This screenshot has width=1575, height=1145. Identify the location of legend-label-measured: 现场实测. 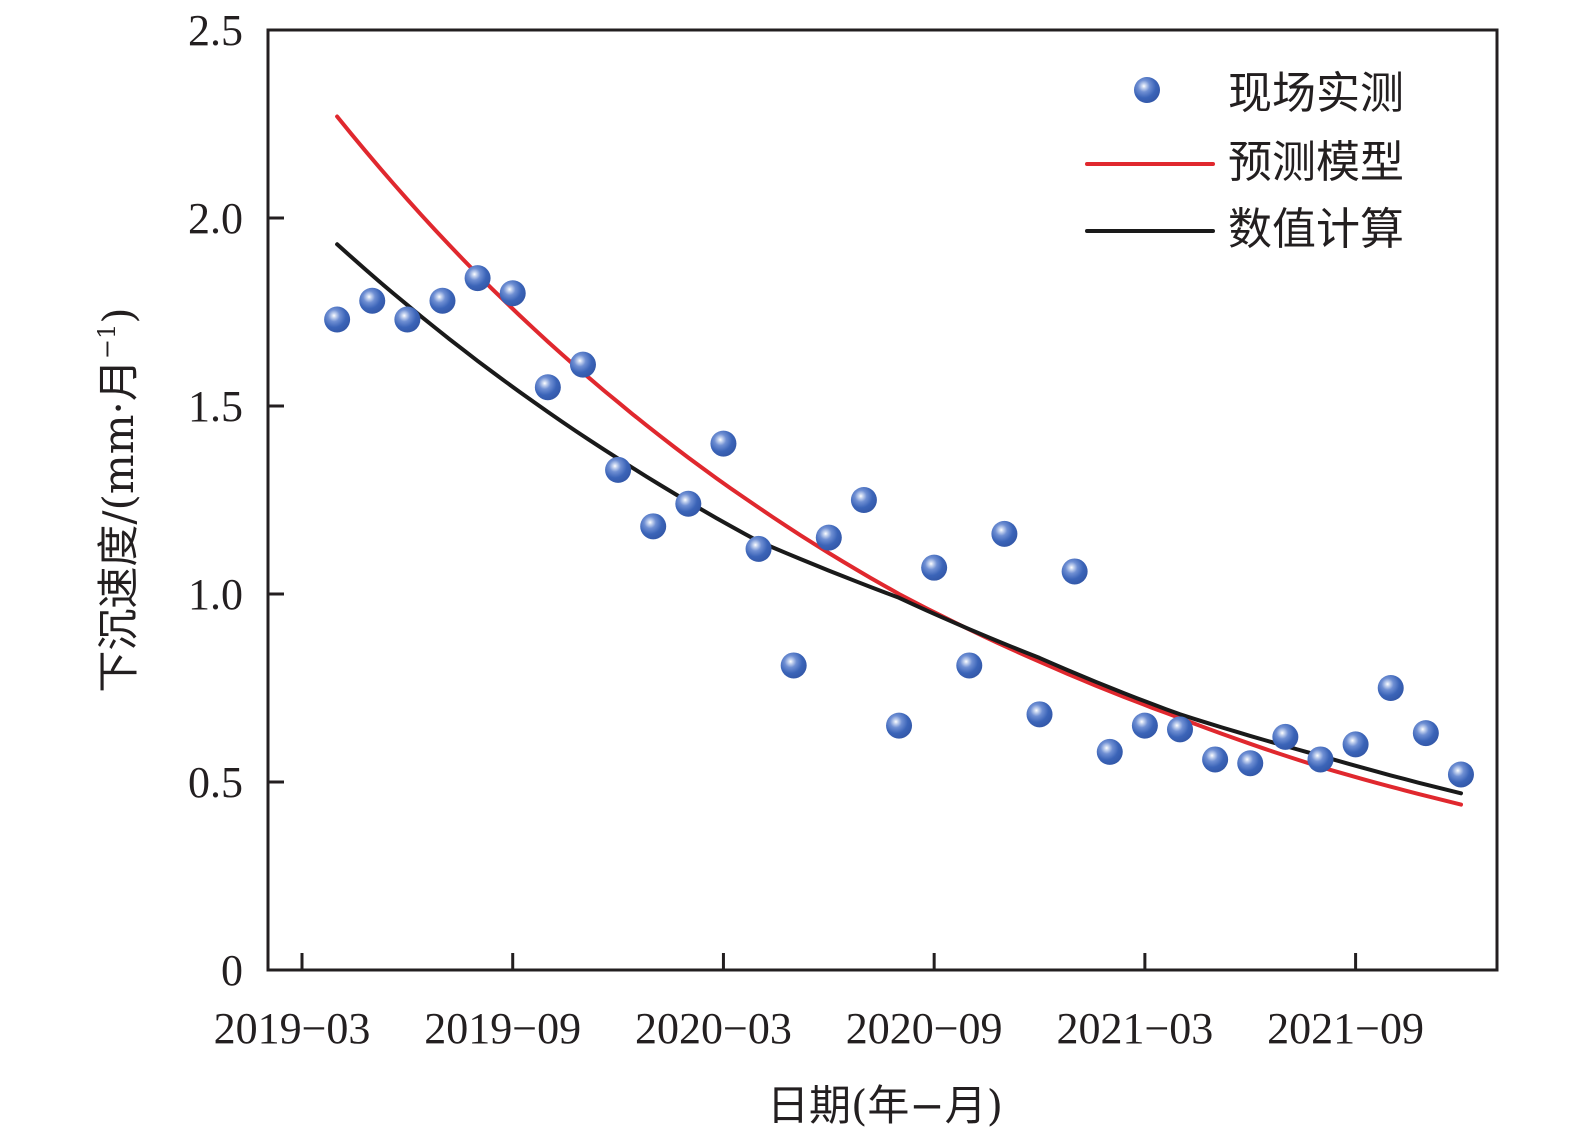
(1316, 93).